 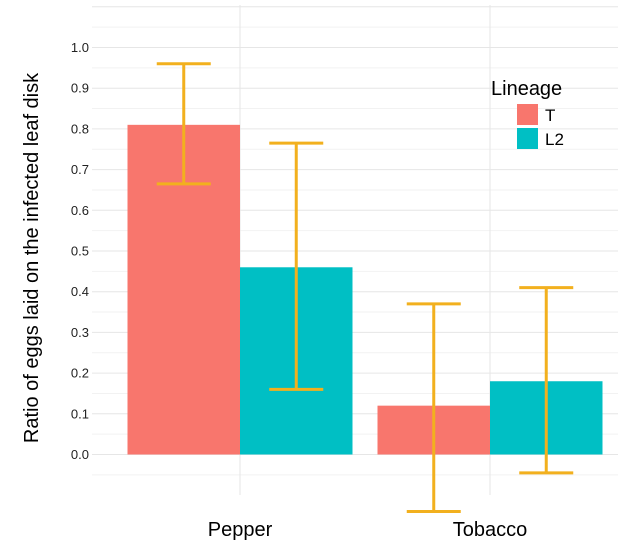 I want to click on y-tick-label: 0.1, so click(x=80, y=413).